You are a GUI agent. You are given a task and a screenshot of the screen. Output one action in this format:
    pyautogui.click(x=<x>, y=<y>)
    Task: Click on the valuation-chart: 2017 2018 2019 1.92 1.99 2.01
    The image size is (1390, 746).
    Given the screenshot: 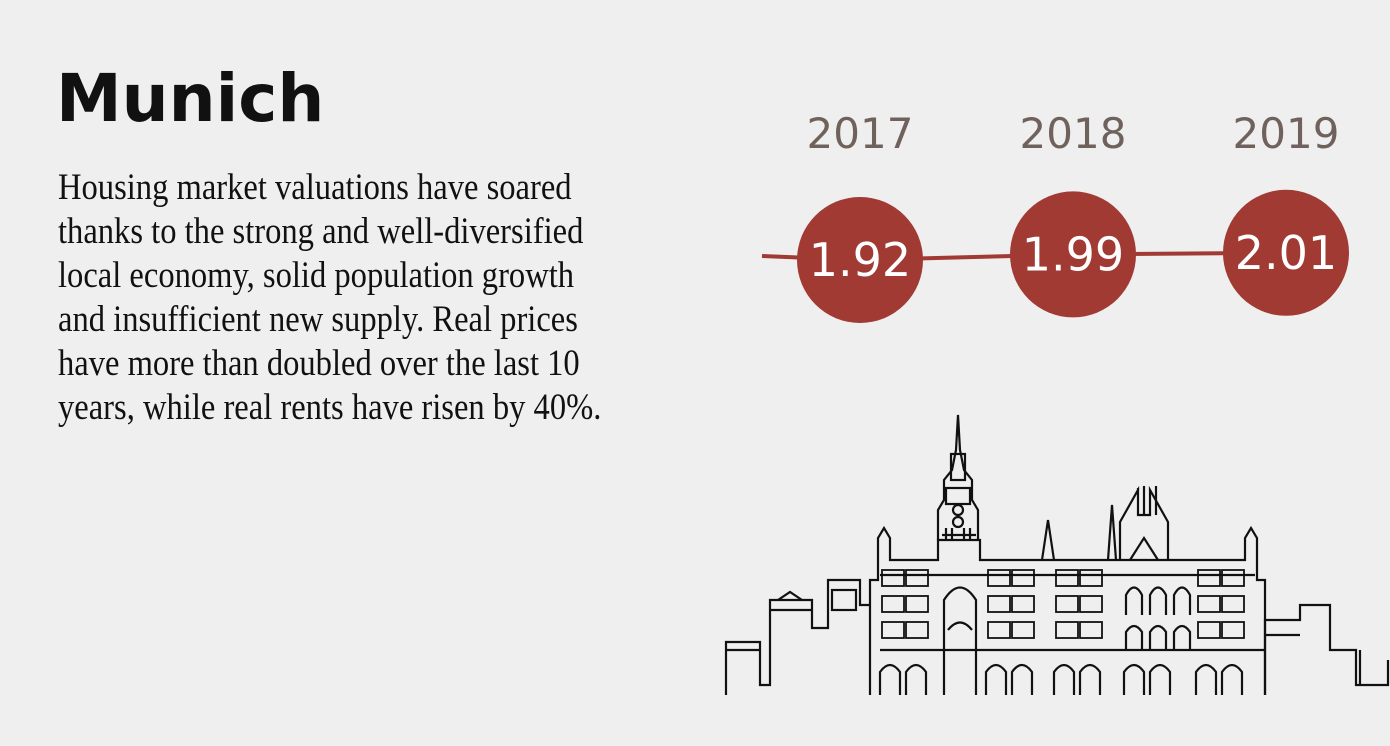 What is the action you would take?
    pyautogui.click(x=1055, y=216)
    